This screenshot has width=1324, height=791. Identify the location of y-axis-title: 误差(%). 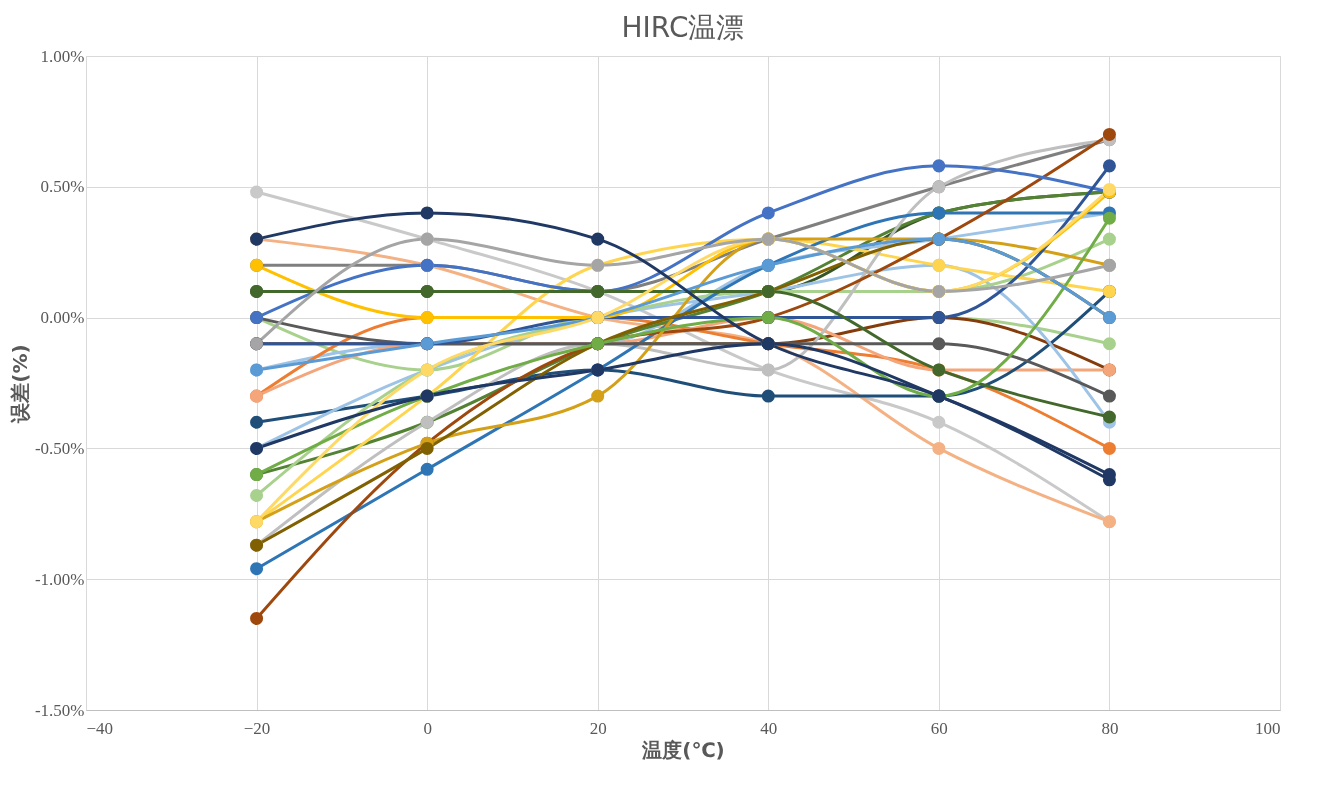
(19, 384).